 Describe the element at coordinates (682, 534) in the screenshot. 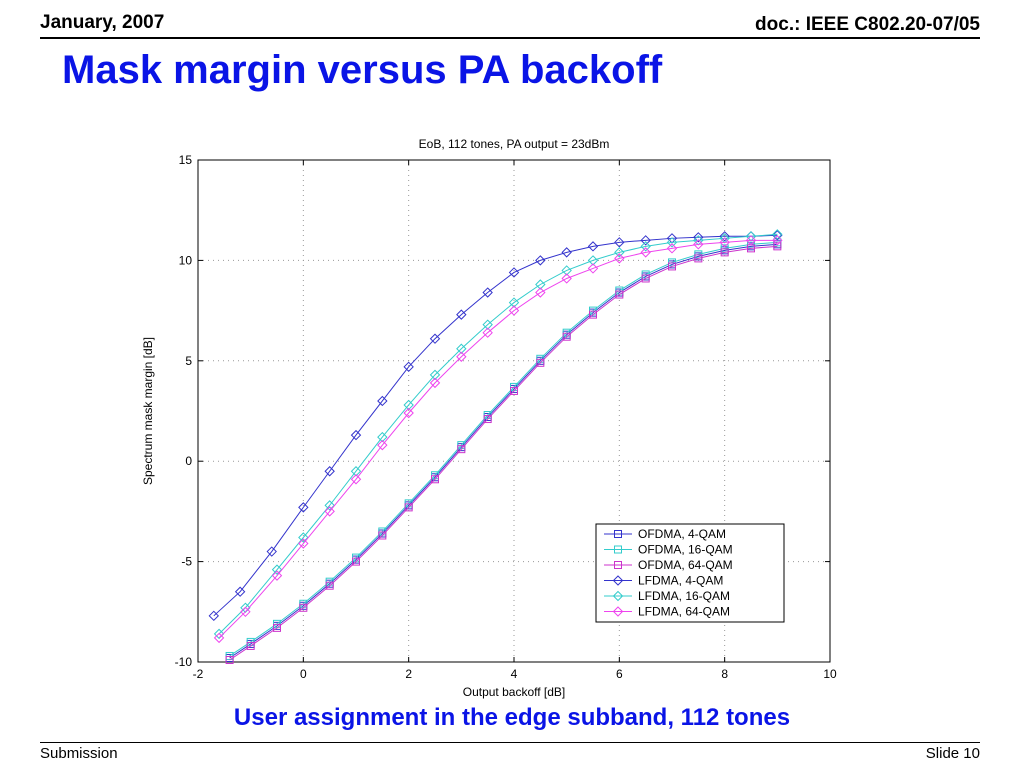

I see `legend-label: OFDMA, 4-QAM` at that location.